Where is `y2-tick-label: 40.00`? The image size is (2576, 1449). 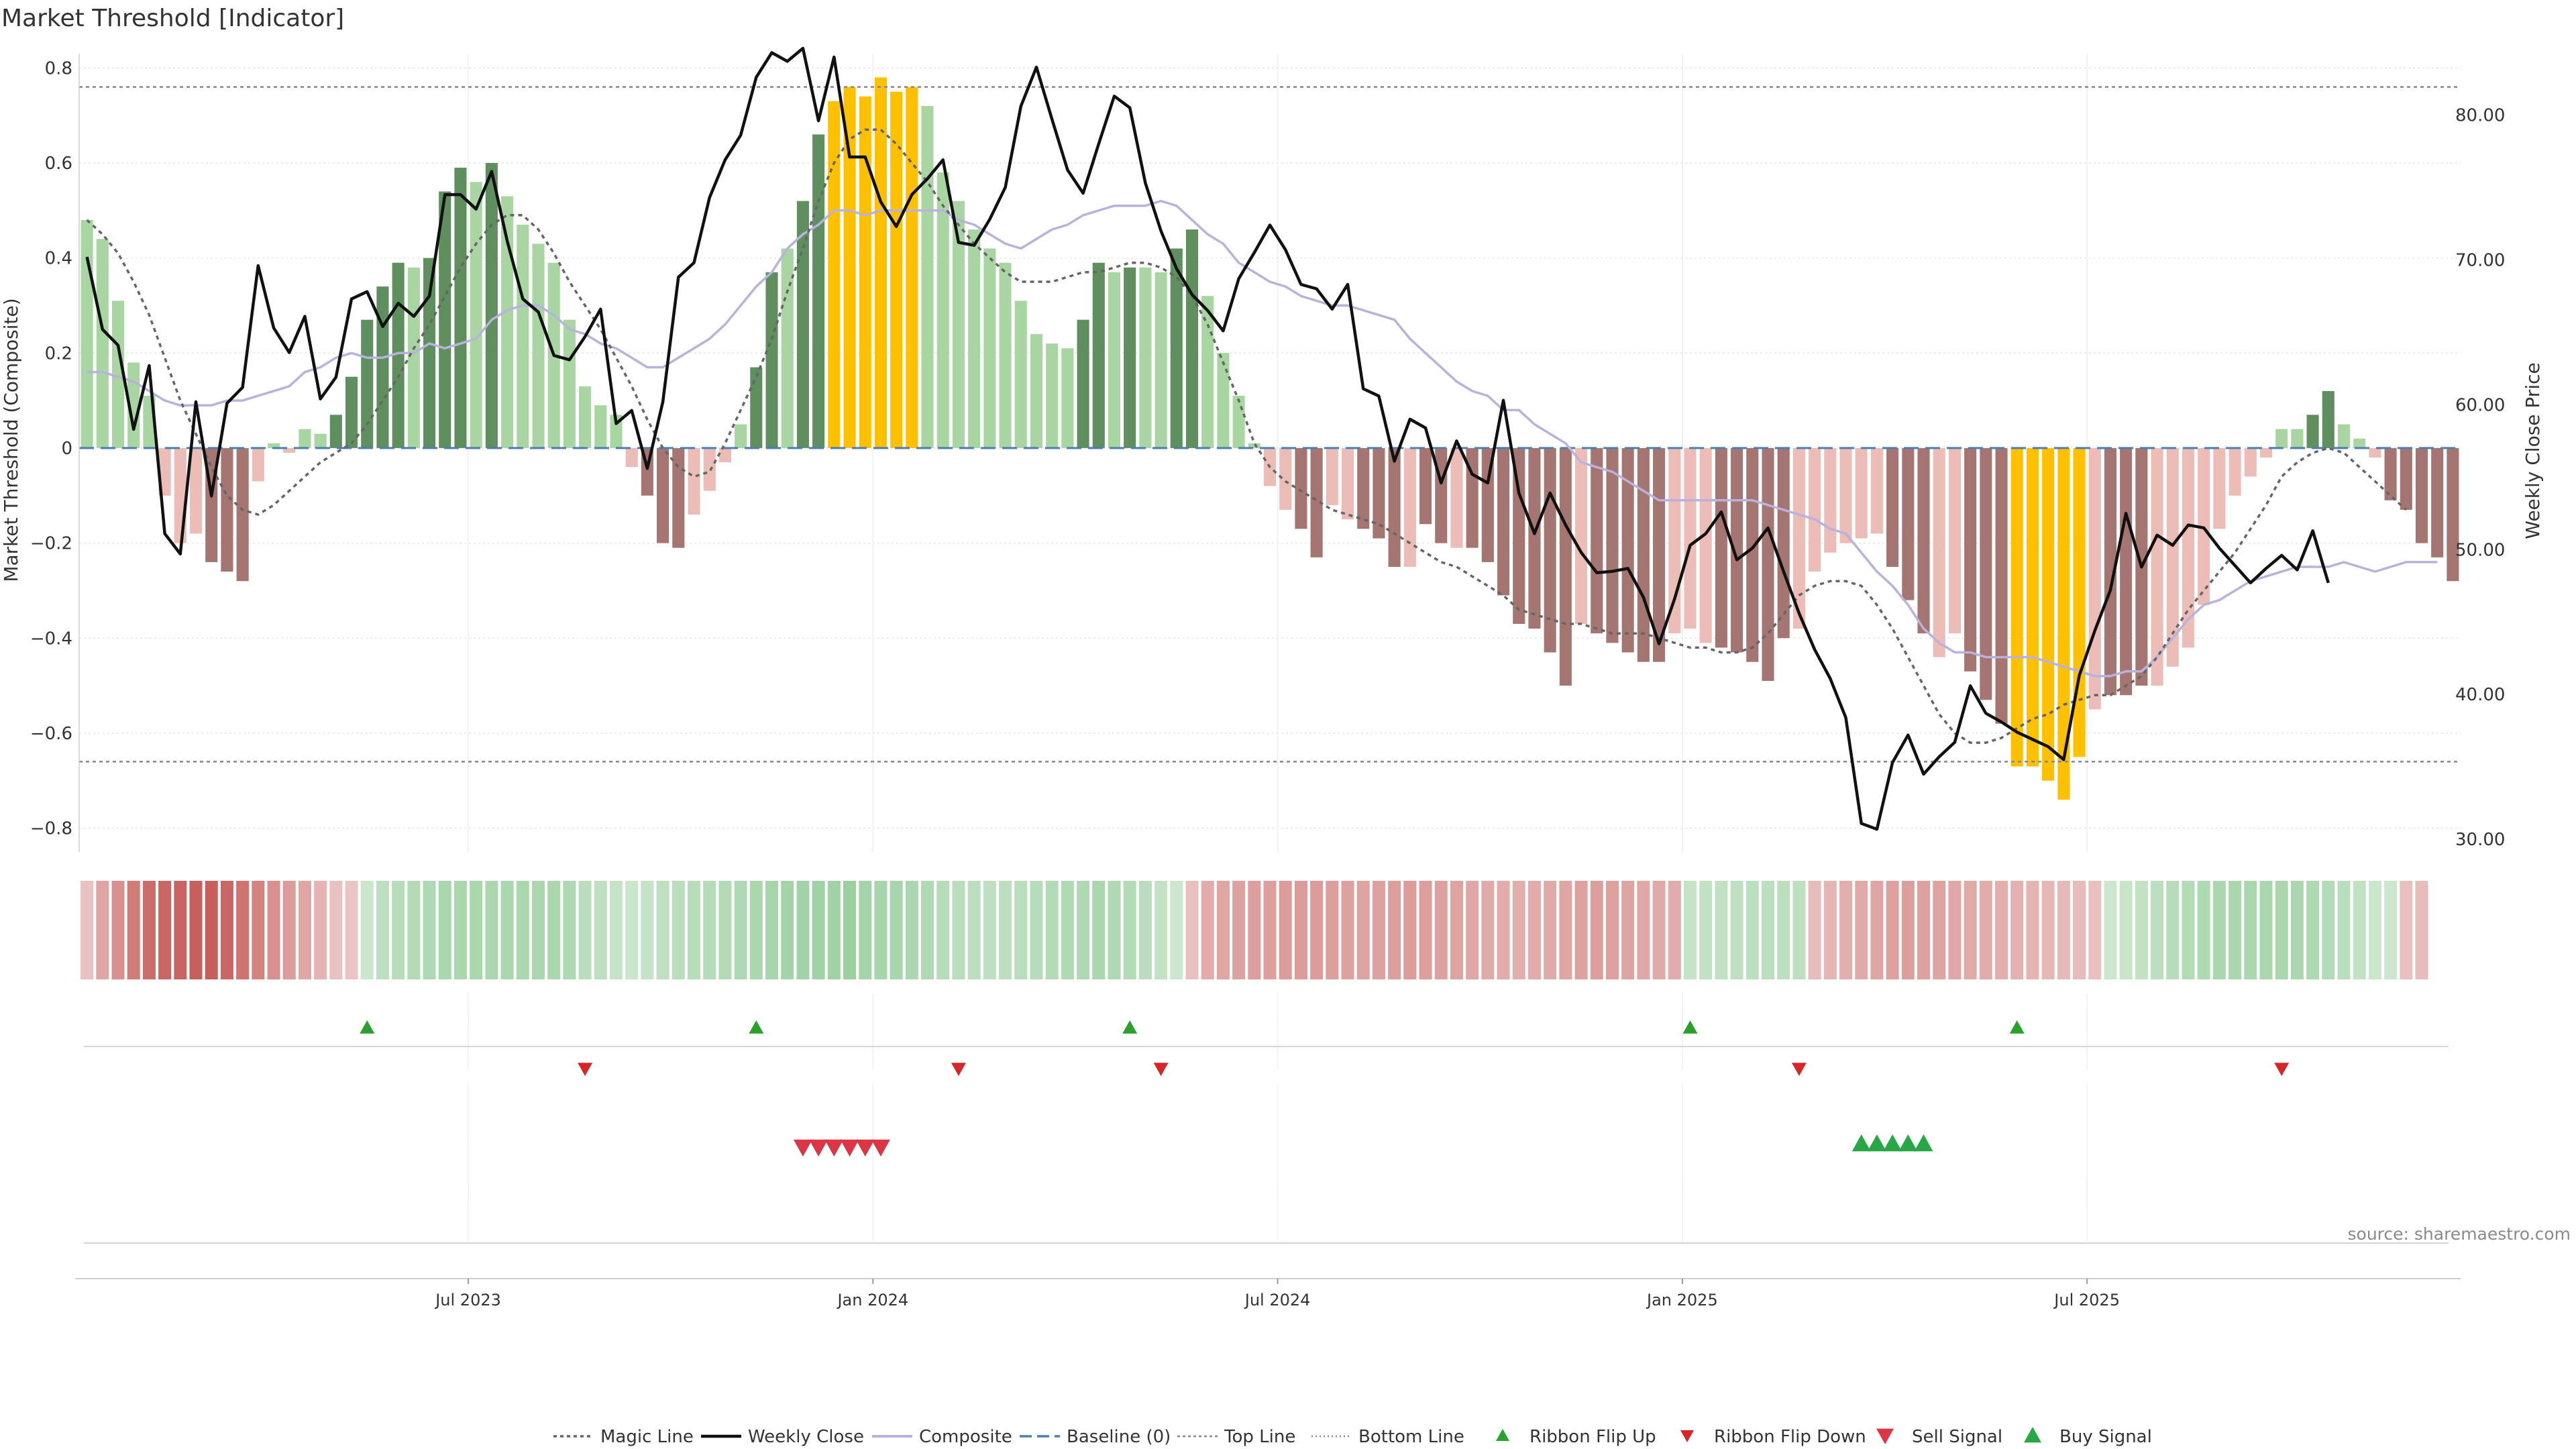
y2-tick-label: 40.00 is located at coordinates (2480, 695).